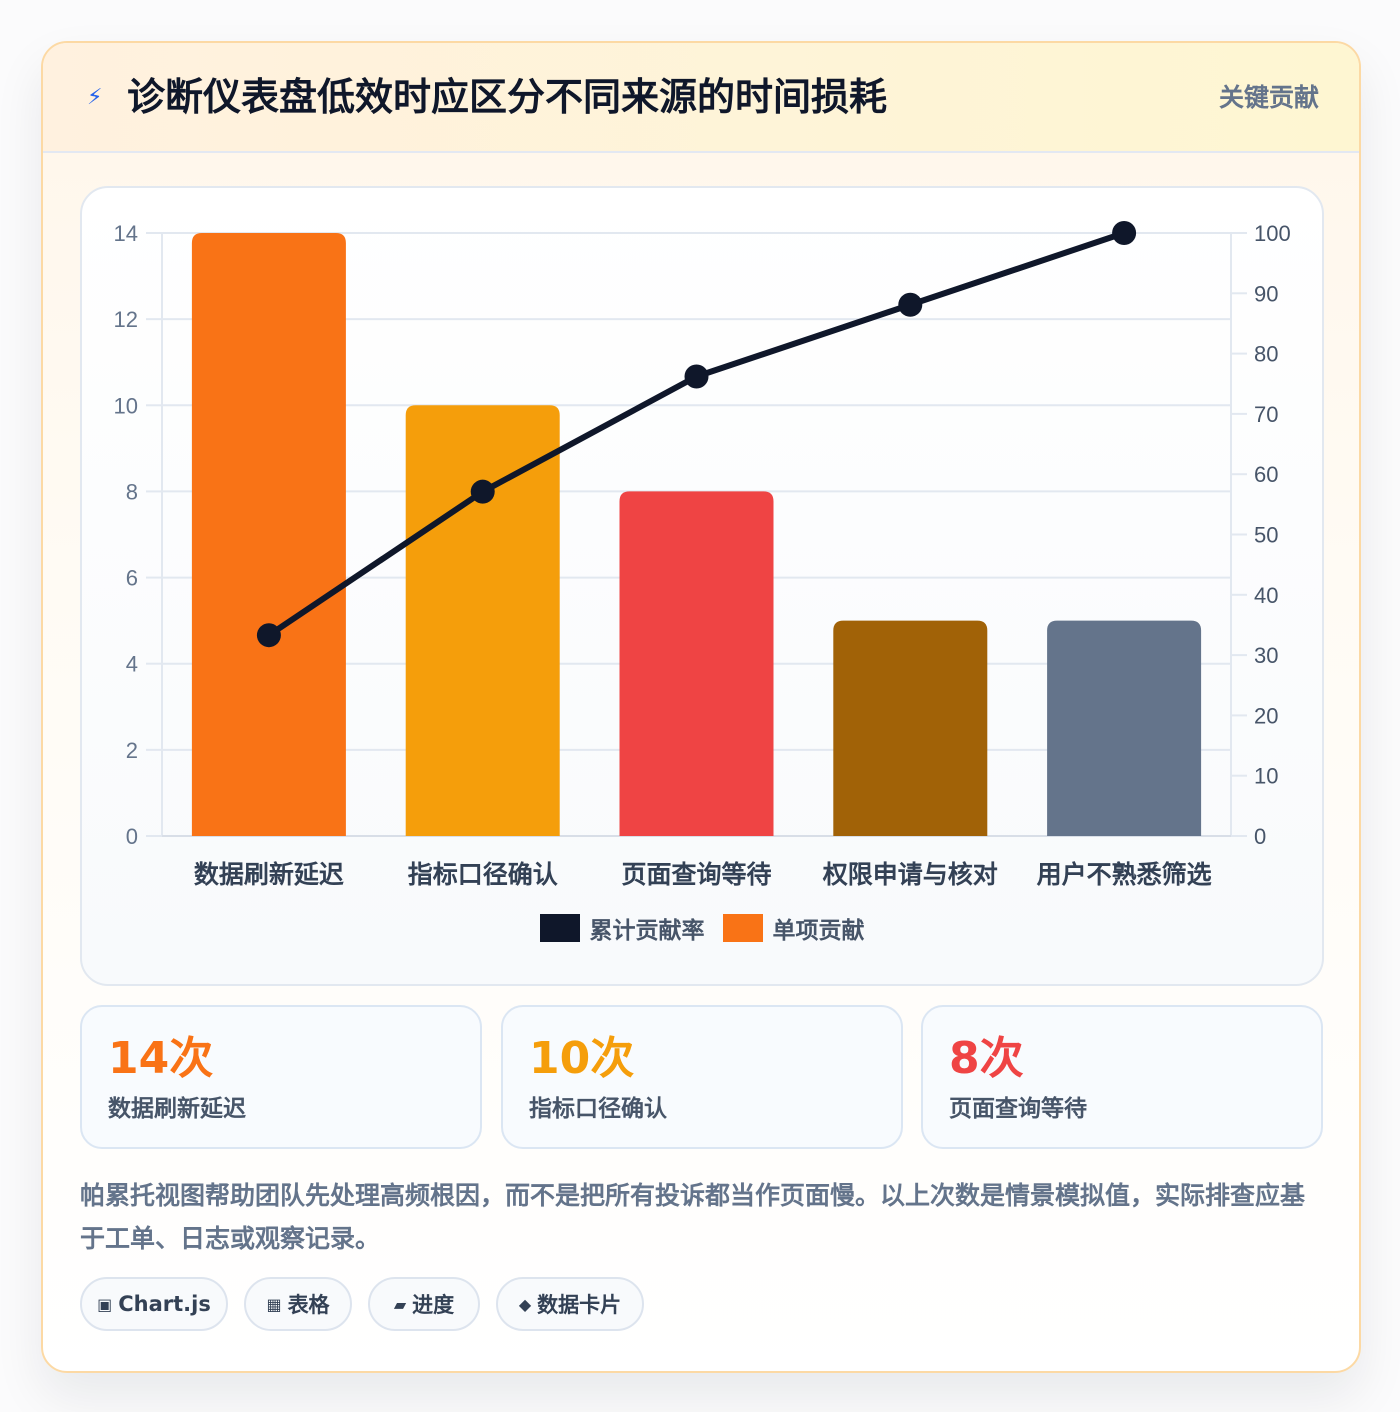 The width and height of the screenshot is (1400, 1412). Describe the element at coordinates (1266, 655) in the screenshot. I see `y-right-tick-label: 30` at that location.